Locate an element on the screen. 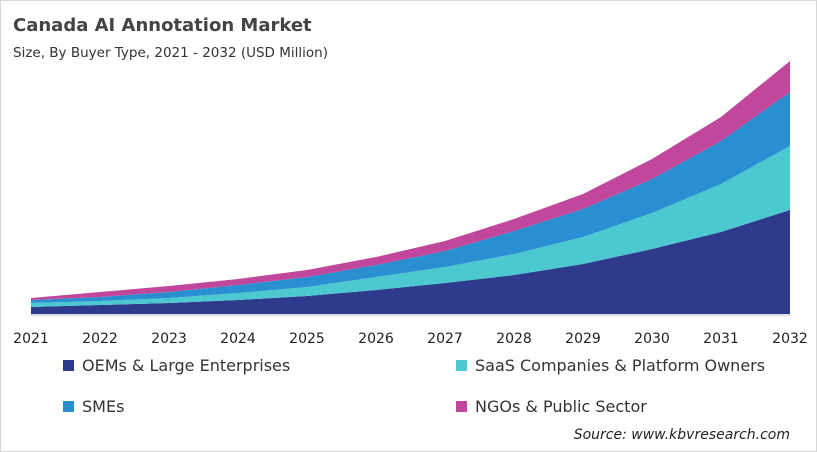  legend-item-oems: OEMs & Large Enterprises is located at coordinates (176, 365).